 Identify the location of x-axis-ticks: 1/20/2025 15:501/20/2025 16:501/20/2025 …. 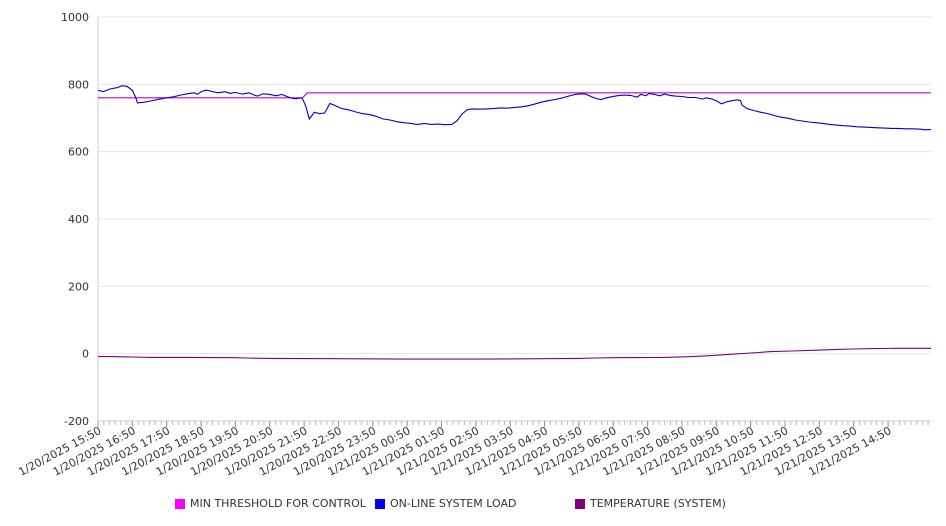
(472, 450).